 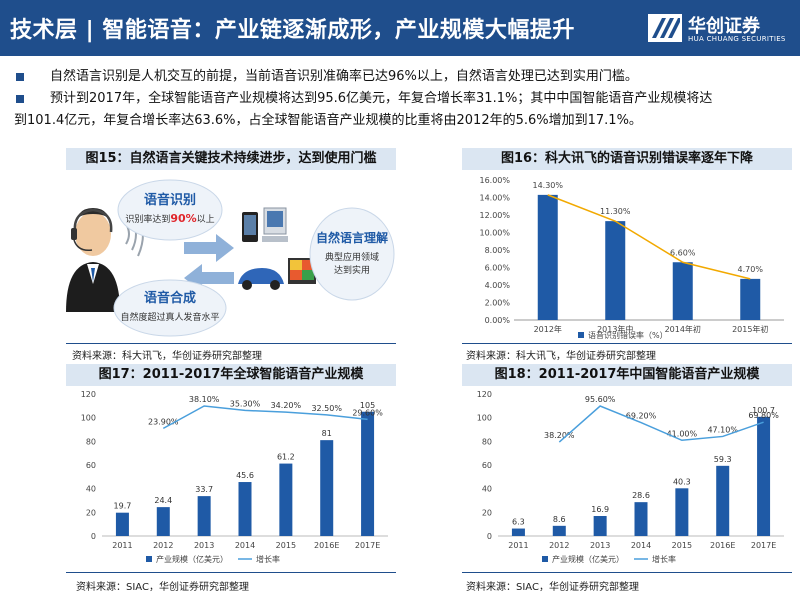 I want to click on fig15-title: 图15：自然语言关键技术持续进步，达到使用门槛, so click(x=231, y=159).